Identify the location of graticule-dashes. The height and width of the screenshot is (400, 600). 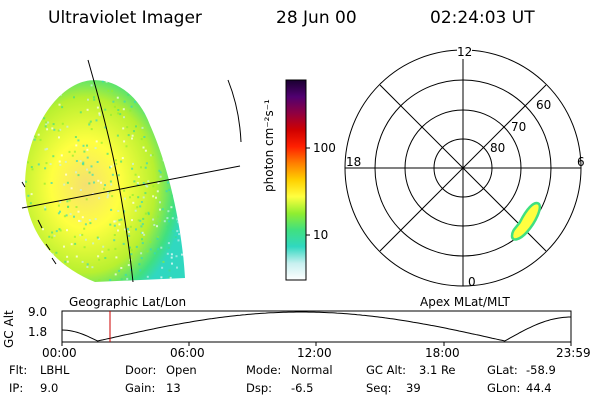
(39, 223).